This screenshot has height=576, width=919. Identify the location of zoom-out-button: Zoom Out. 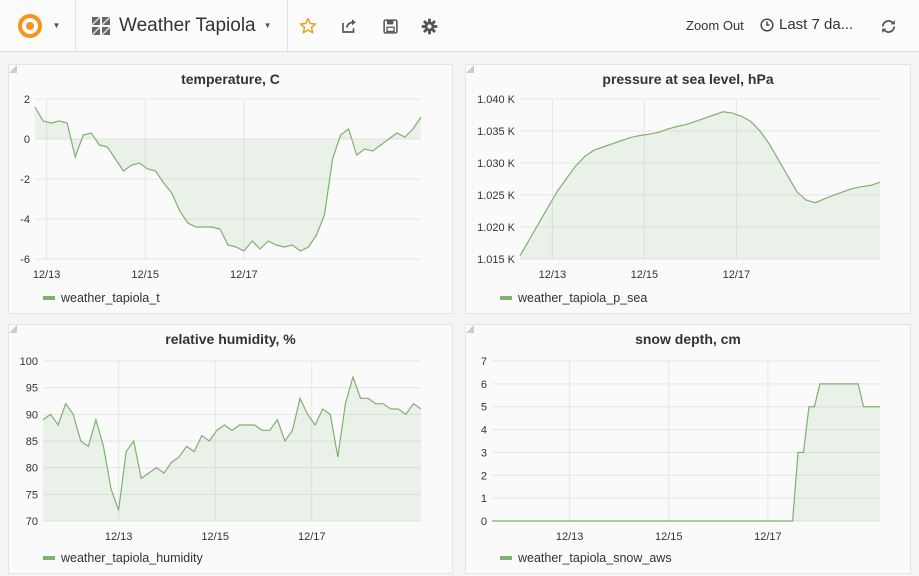
(715, 25).